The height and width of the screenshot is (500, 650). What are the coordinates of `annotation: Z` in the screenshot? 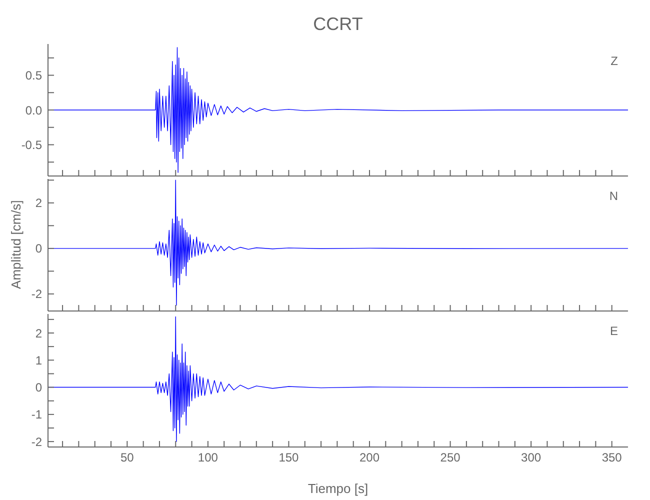 It's located at (614, 61).